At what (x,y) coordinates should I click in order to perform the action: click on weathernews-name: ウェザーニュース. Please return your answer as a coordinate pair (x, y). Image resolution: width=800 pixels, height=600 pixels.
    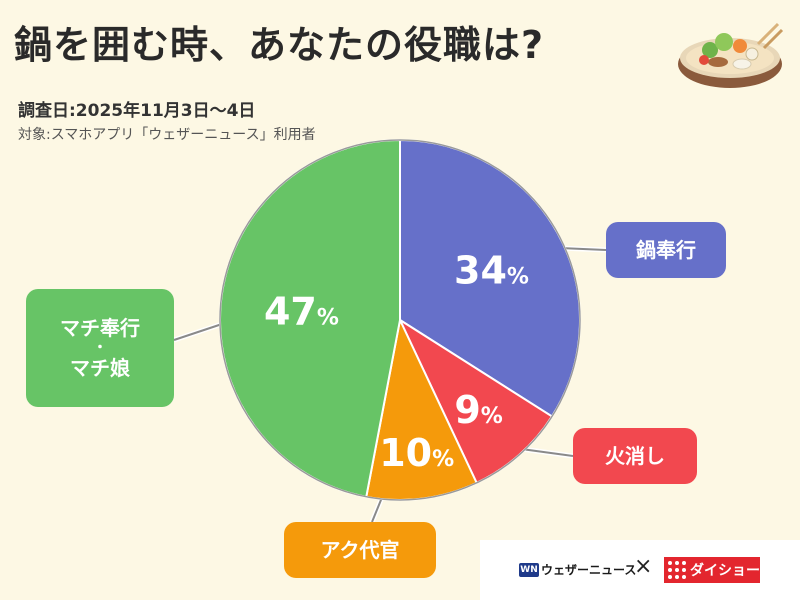
    Looking at the image, I should click on (589, 570).